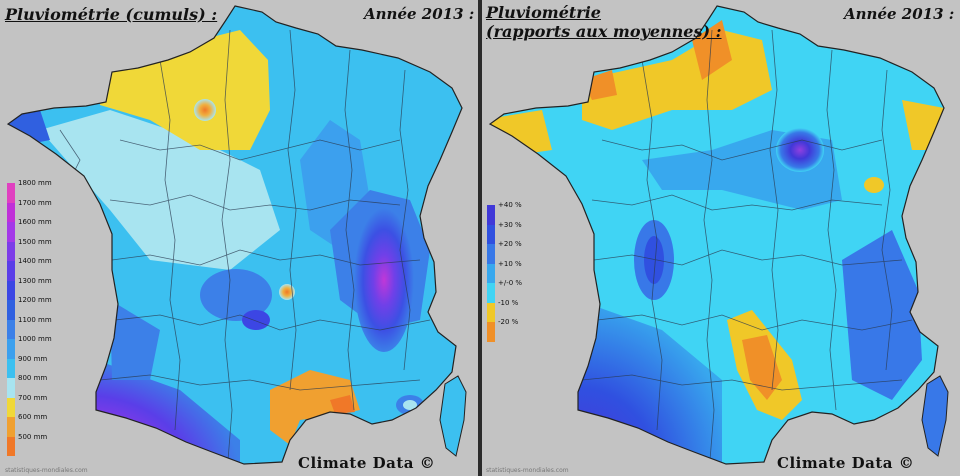 This screenshot has width=960, height=476. What do you see at coordinates (35, 222) in the screenshot?
I see `rainfall-total-legend-label: 1600 mm` at bounding box center [35, 222].